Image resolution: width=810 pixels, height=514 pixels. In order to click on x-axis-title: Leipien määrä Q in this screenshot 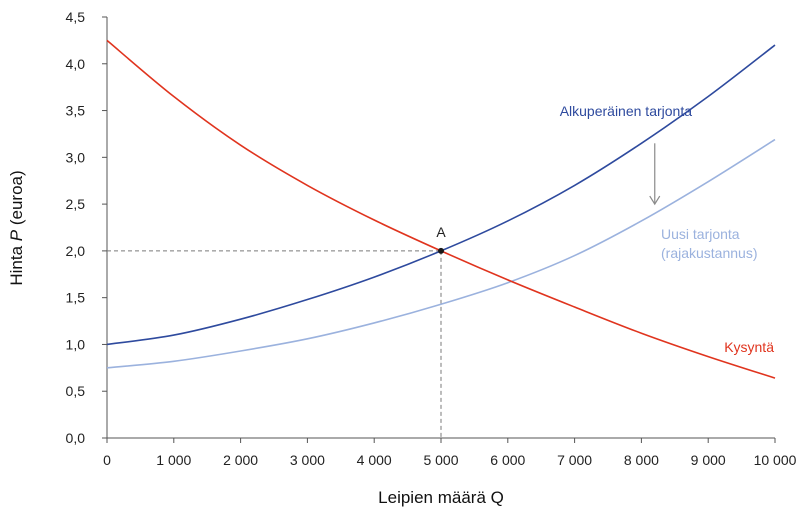, I will do `click(441, 497)`.